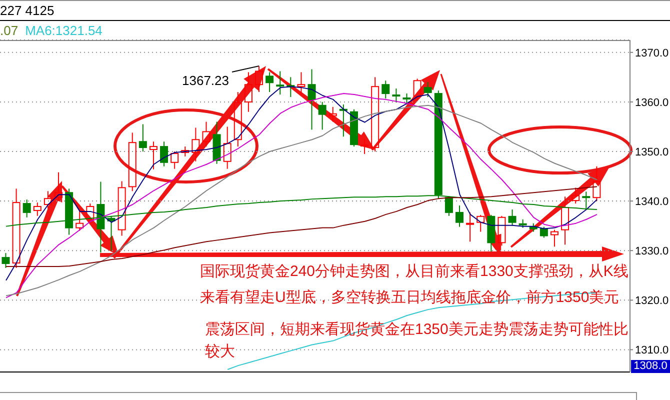 This screenshot has width=670, height=400. Describe the element at coordinates (652, 202) in the screenshot. I see `y-tick-label: 1340.0` at that location.